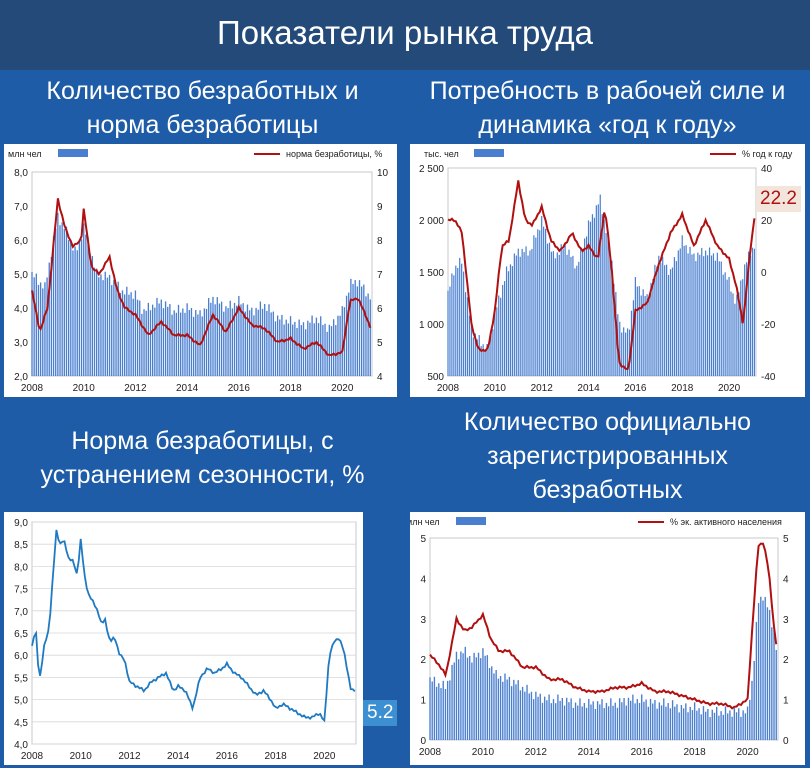 This screenshot has width=810, height=768. Describe the element at coordinates (786, 741) in the screenshot. I see `y-right-tick-label: 0` at that location.